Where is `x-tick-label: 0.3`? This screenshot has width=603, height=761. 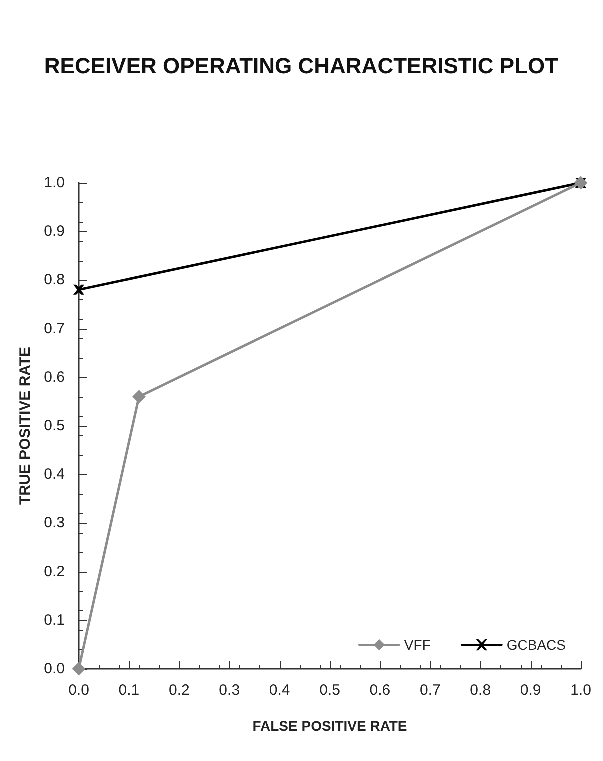 x-tick-label: 0.3 is located at coordinates (229, 690).